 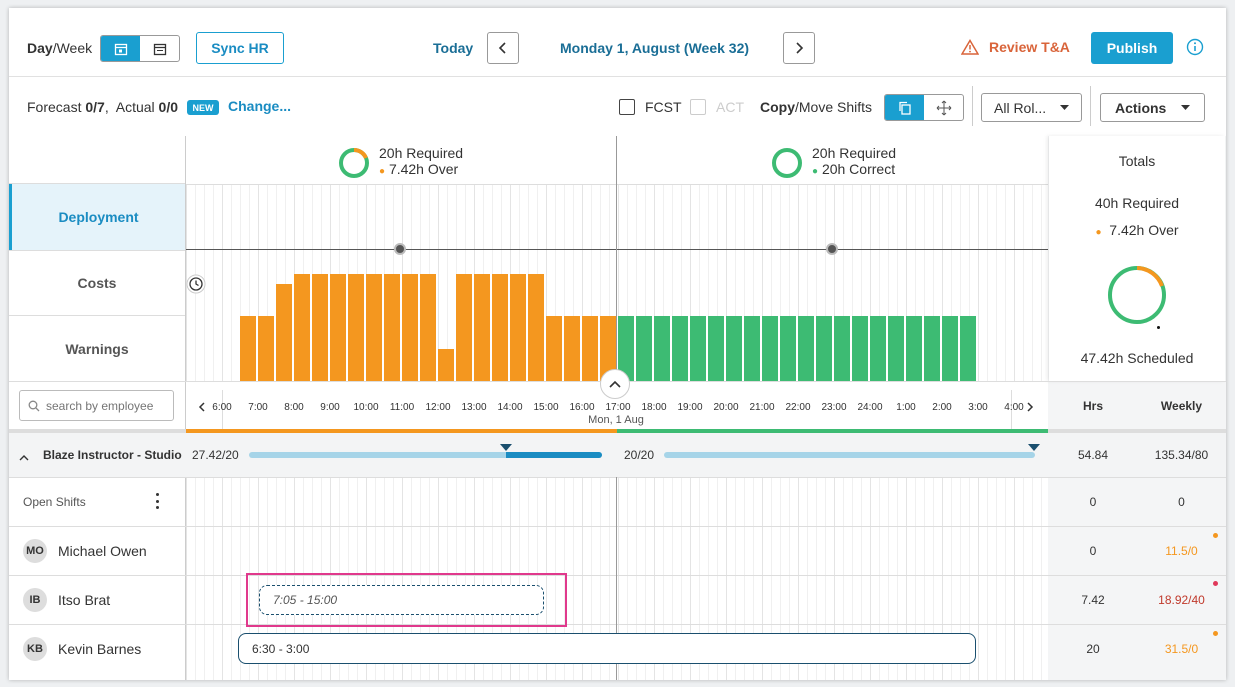 What do you see at coordinates (1195, 49) in the screenshot?
I see `info-button` at bounding box center [1195, 49].